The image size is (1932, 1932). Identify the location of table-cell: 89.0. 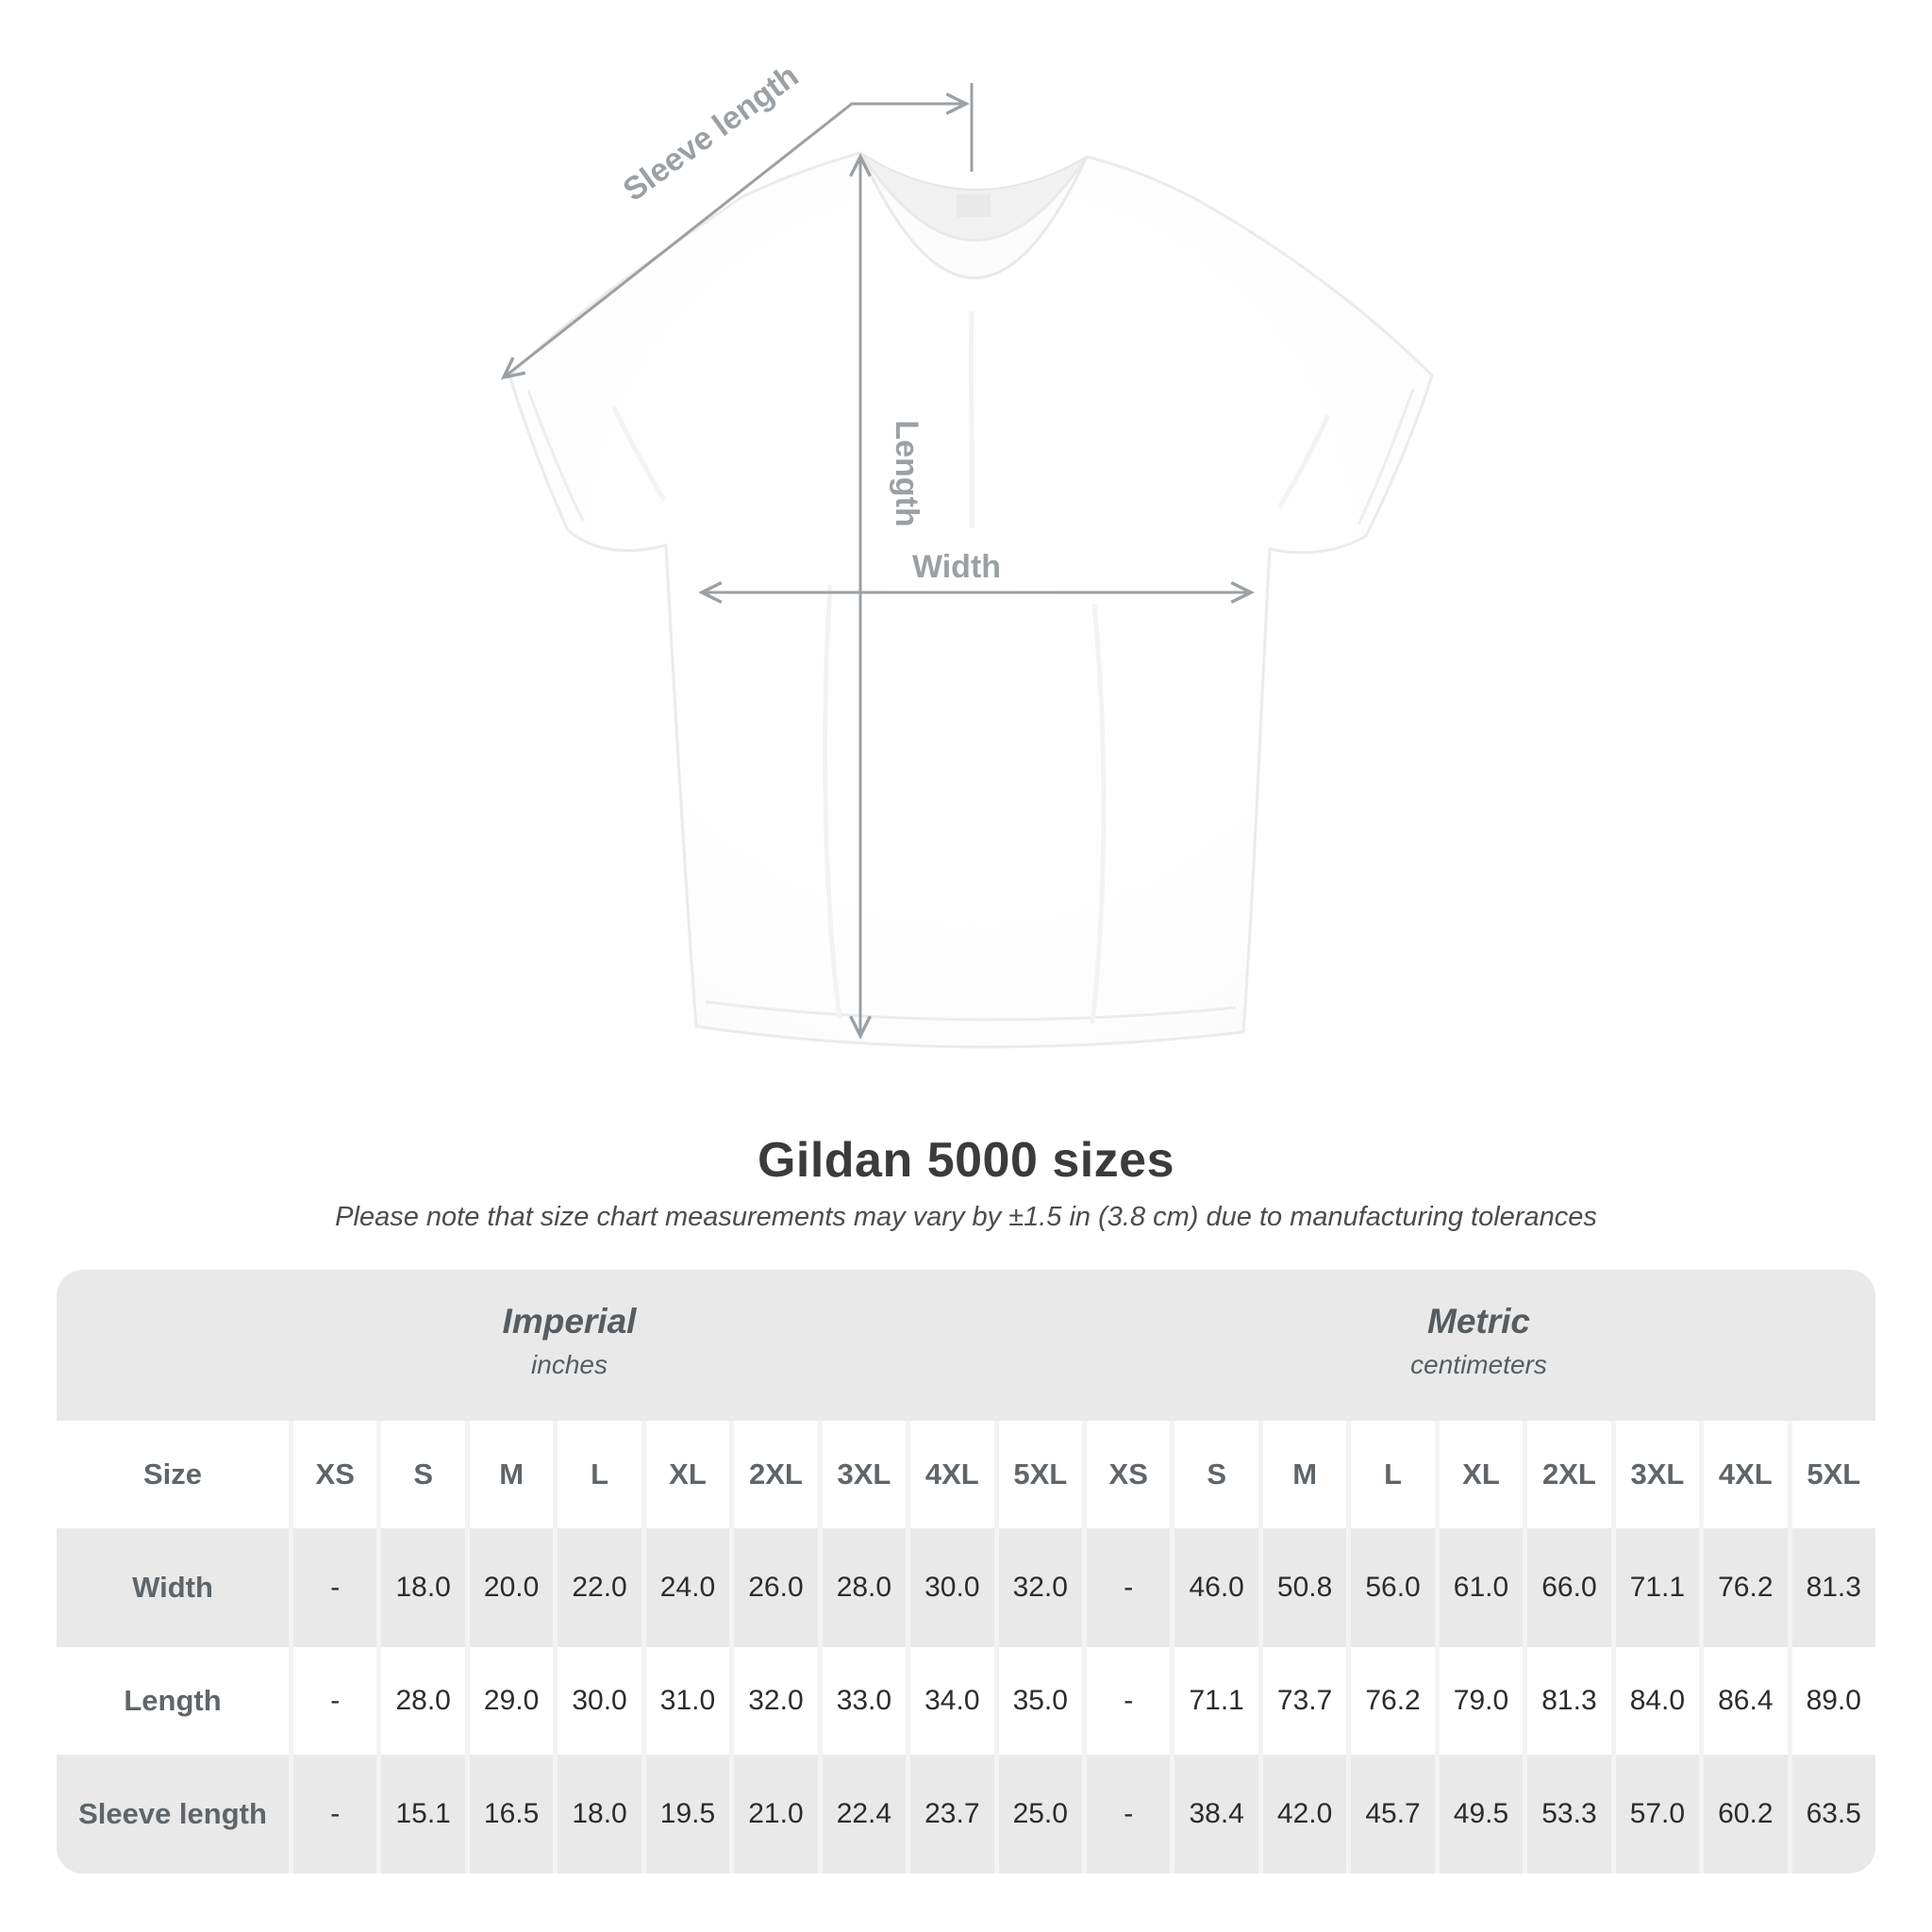
(1833, 1701).